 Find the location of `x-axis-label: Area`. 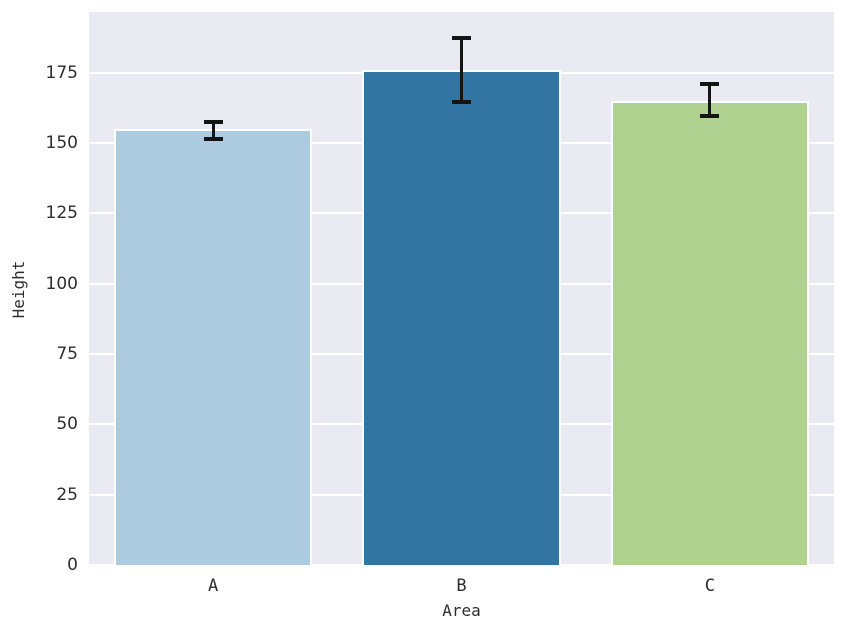

x-axis-label: Area is located at coordinates (461, 610).